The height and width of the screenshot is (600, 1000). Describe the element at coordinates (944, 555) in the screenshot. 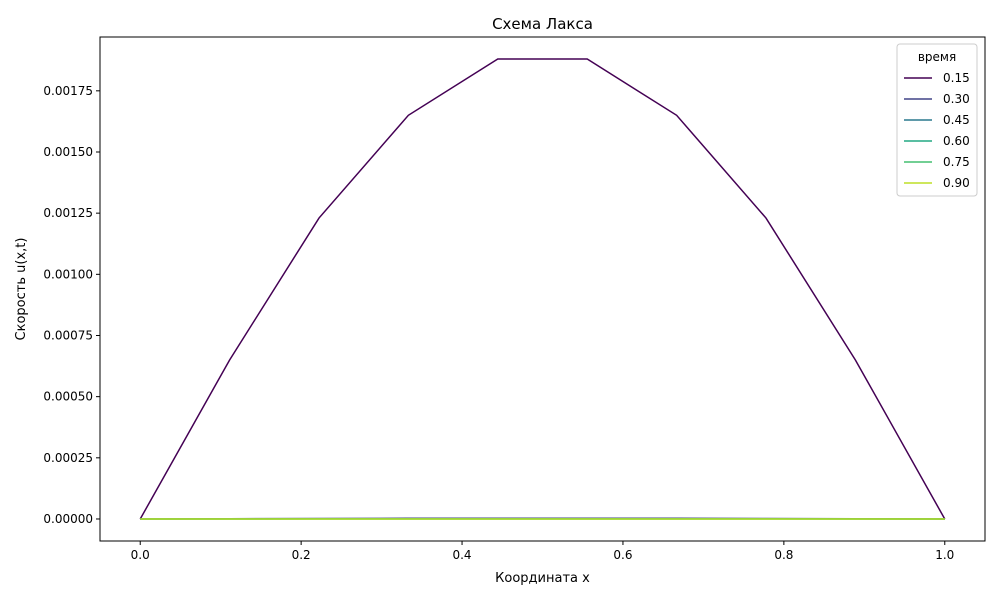

I see `x-tick-label: 1.0` at that location.